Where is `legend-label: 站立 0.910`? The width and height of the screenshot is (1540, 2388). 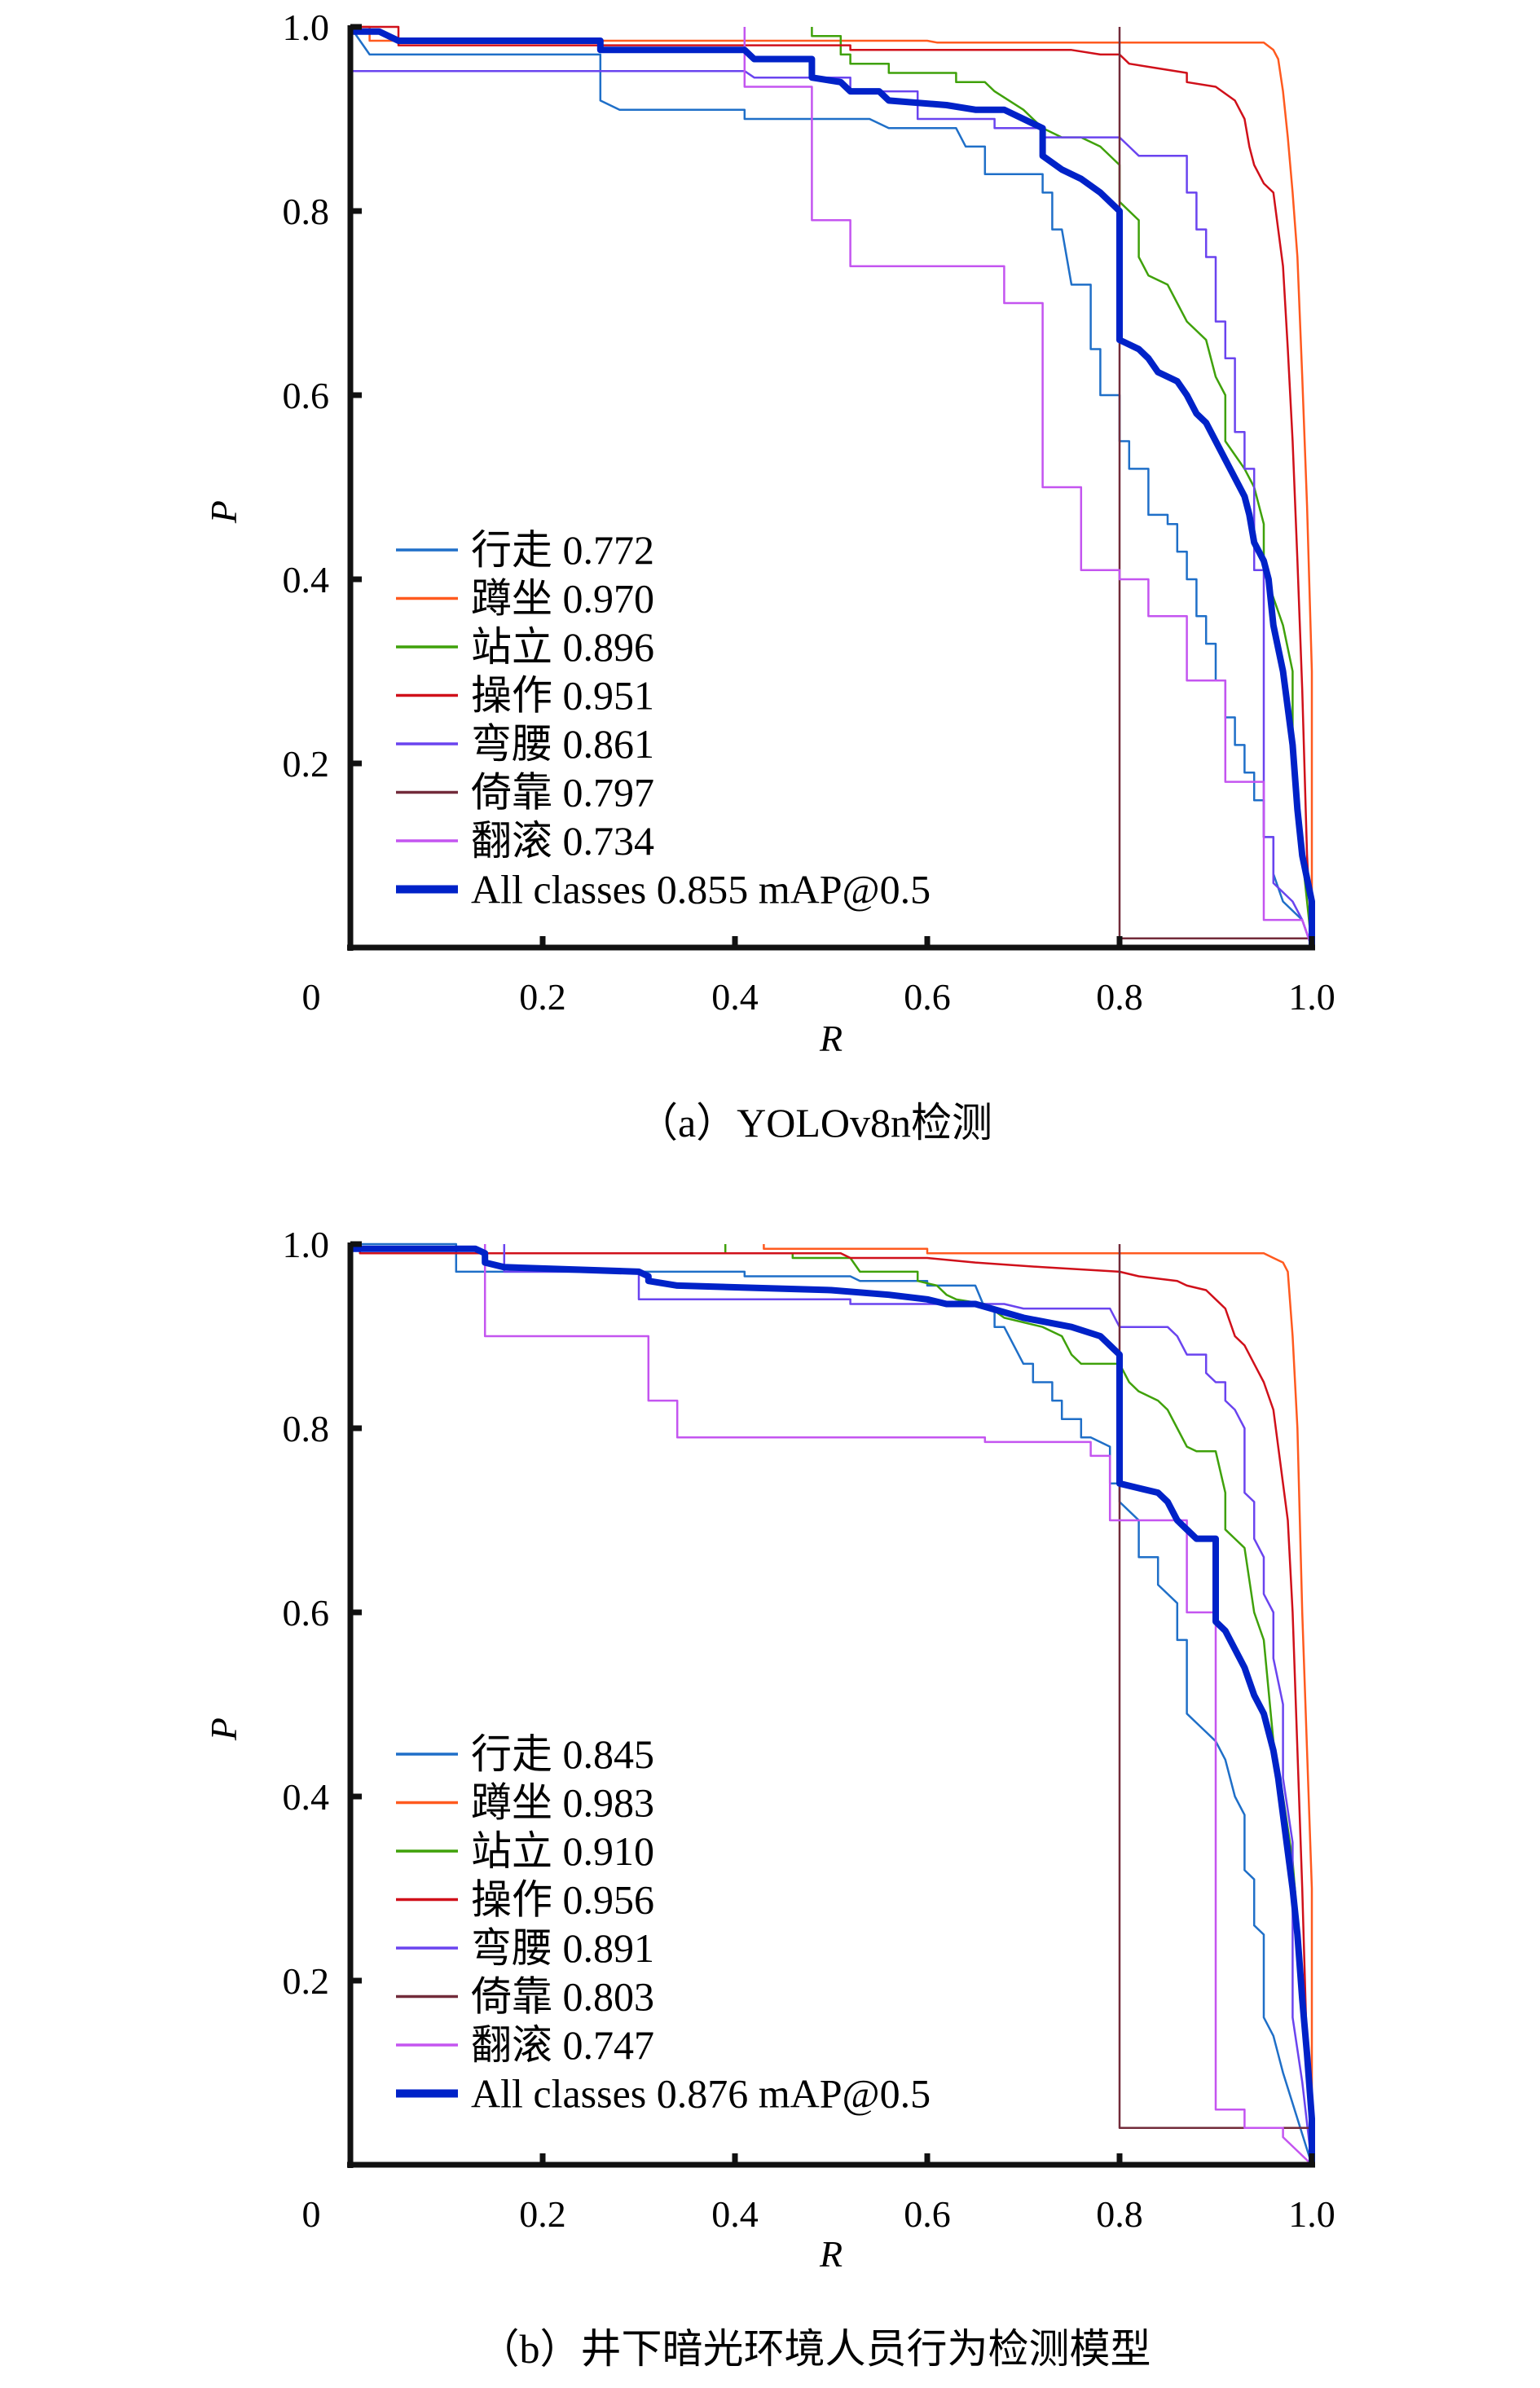 legend-label: 站立 0.910 is located at coordinates (562, 1851).